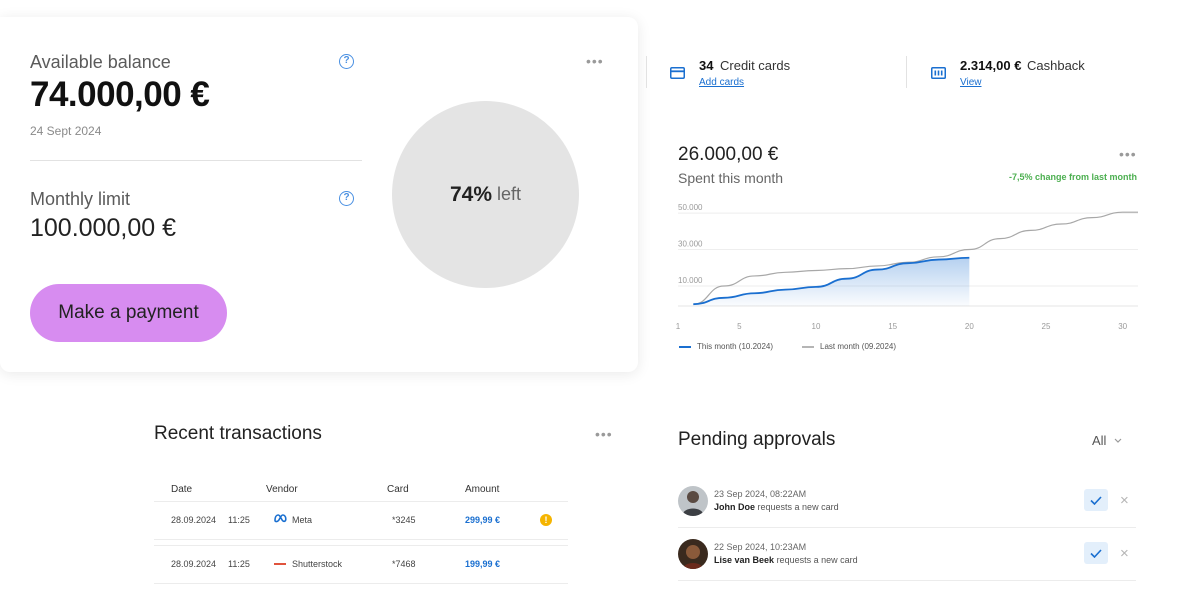 Image resolution: width=1179 pixels, height=593 pixels. I want to click on balance-remaining-circle: 74% left, so click(485, 194).